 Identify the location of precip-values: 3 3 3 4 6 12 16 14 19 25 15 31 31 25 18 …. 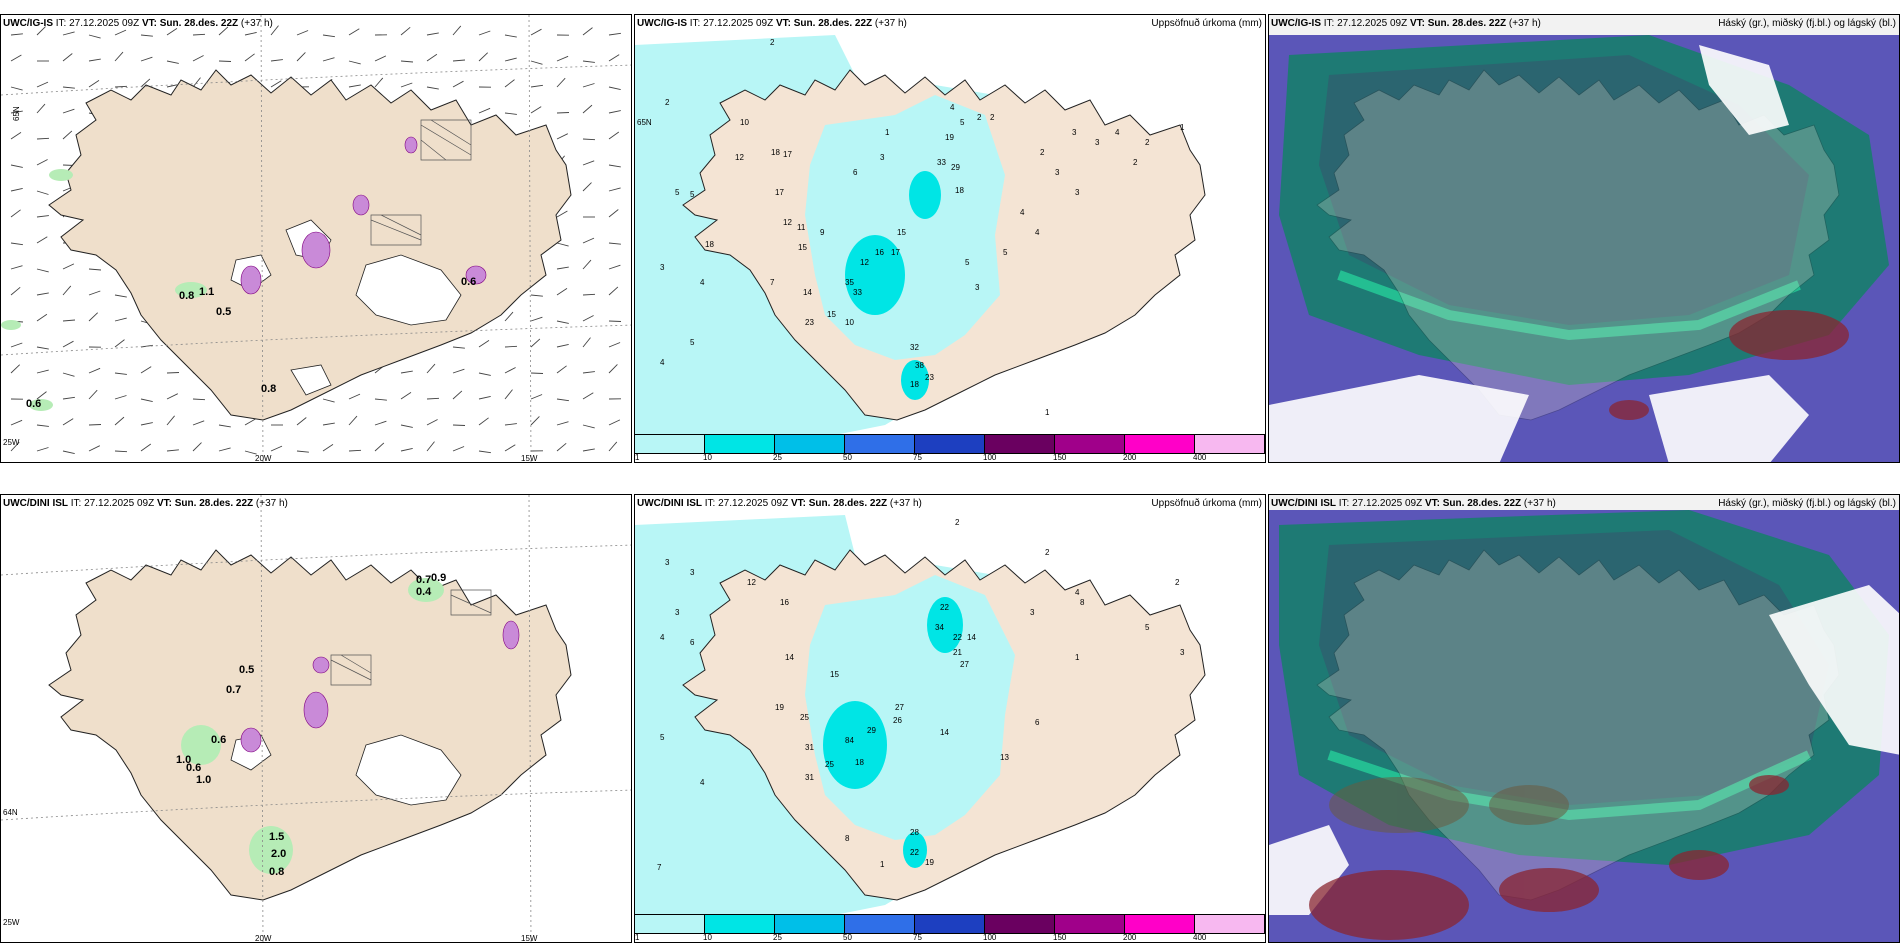
(921, 722).